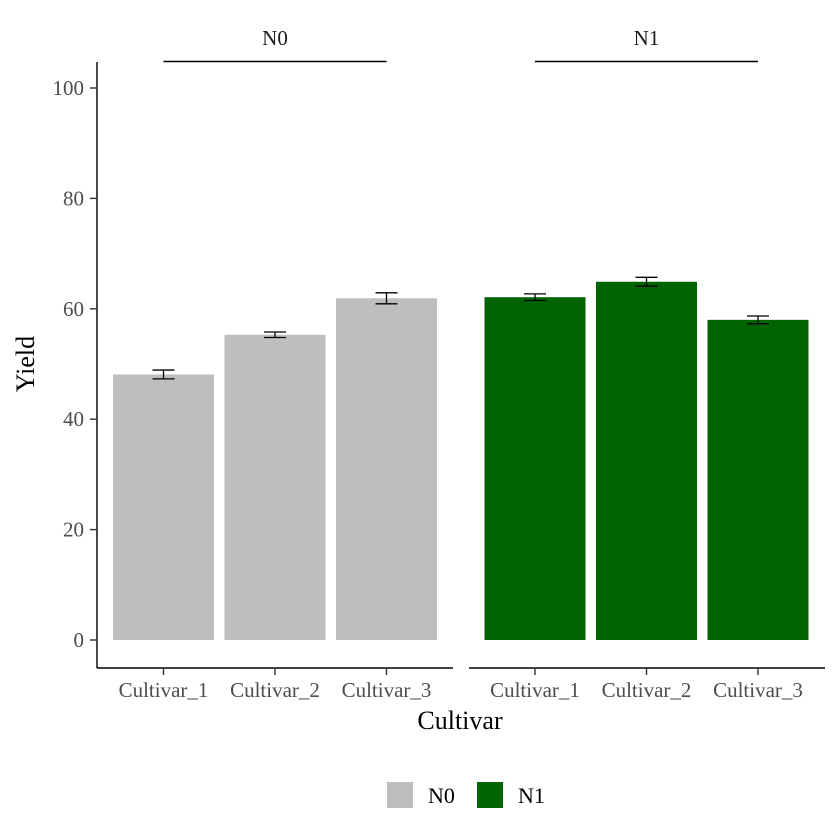 This screenshot has height=840, width=840. I want to click on y-axis: 0 20 40 60 80 100, so click(75, 365).